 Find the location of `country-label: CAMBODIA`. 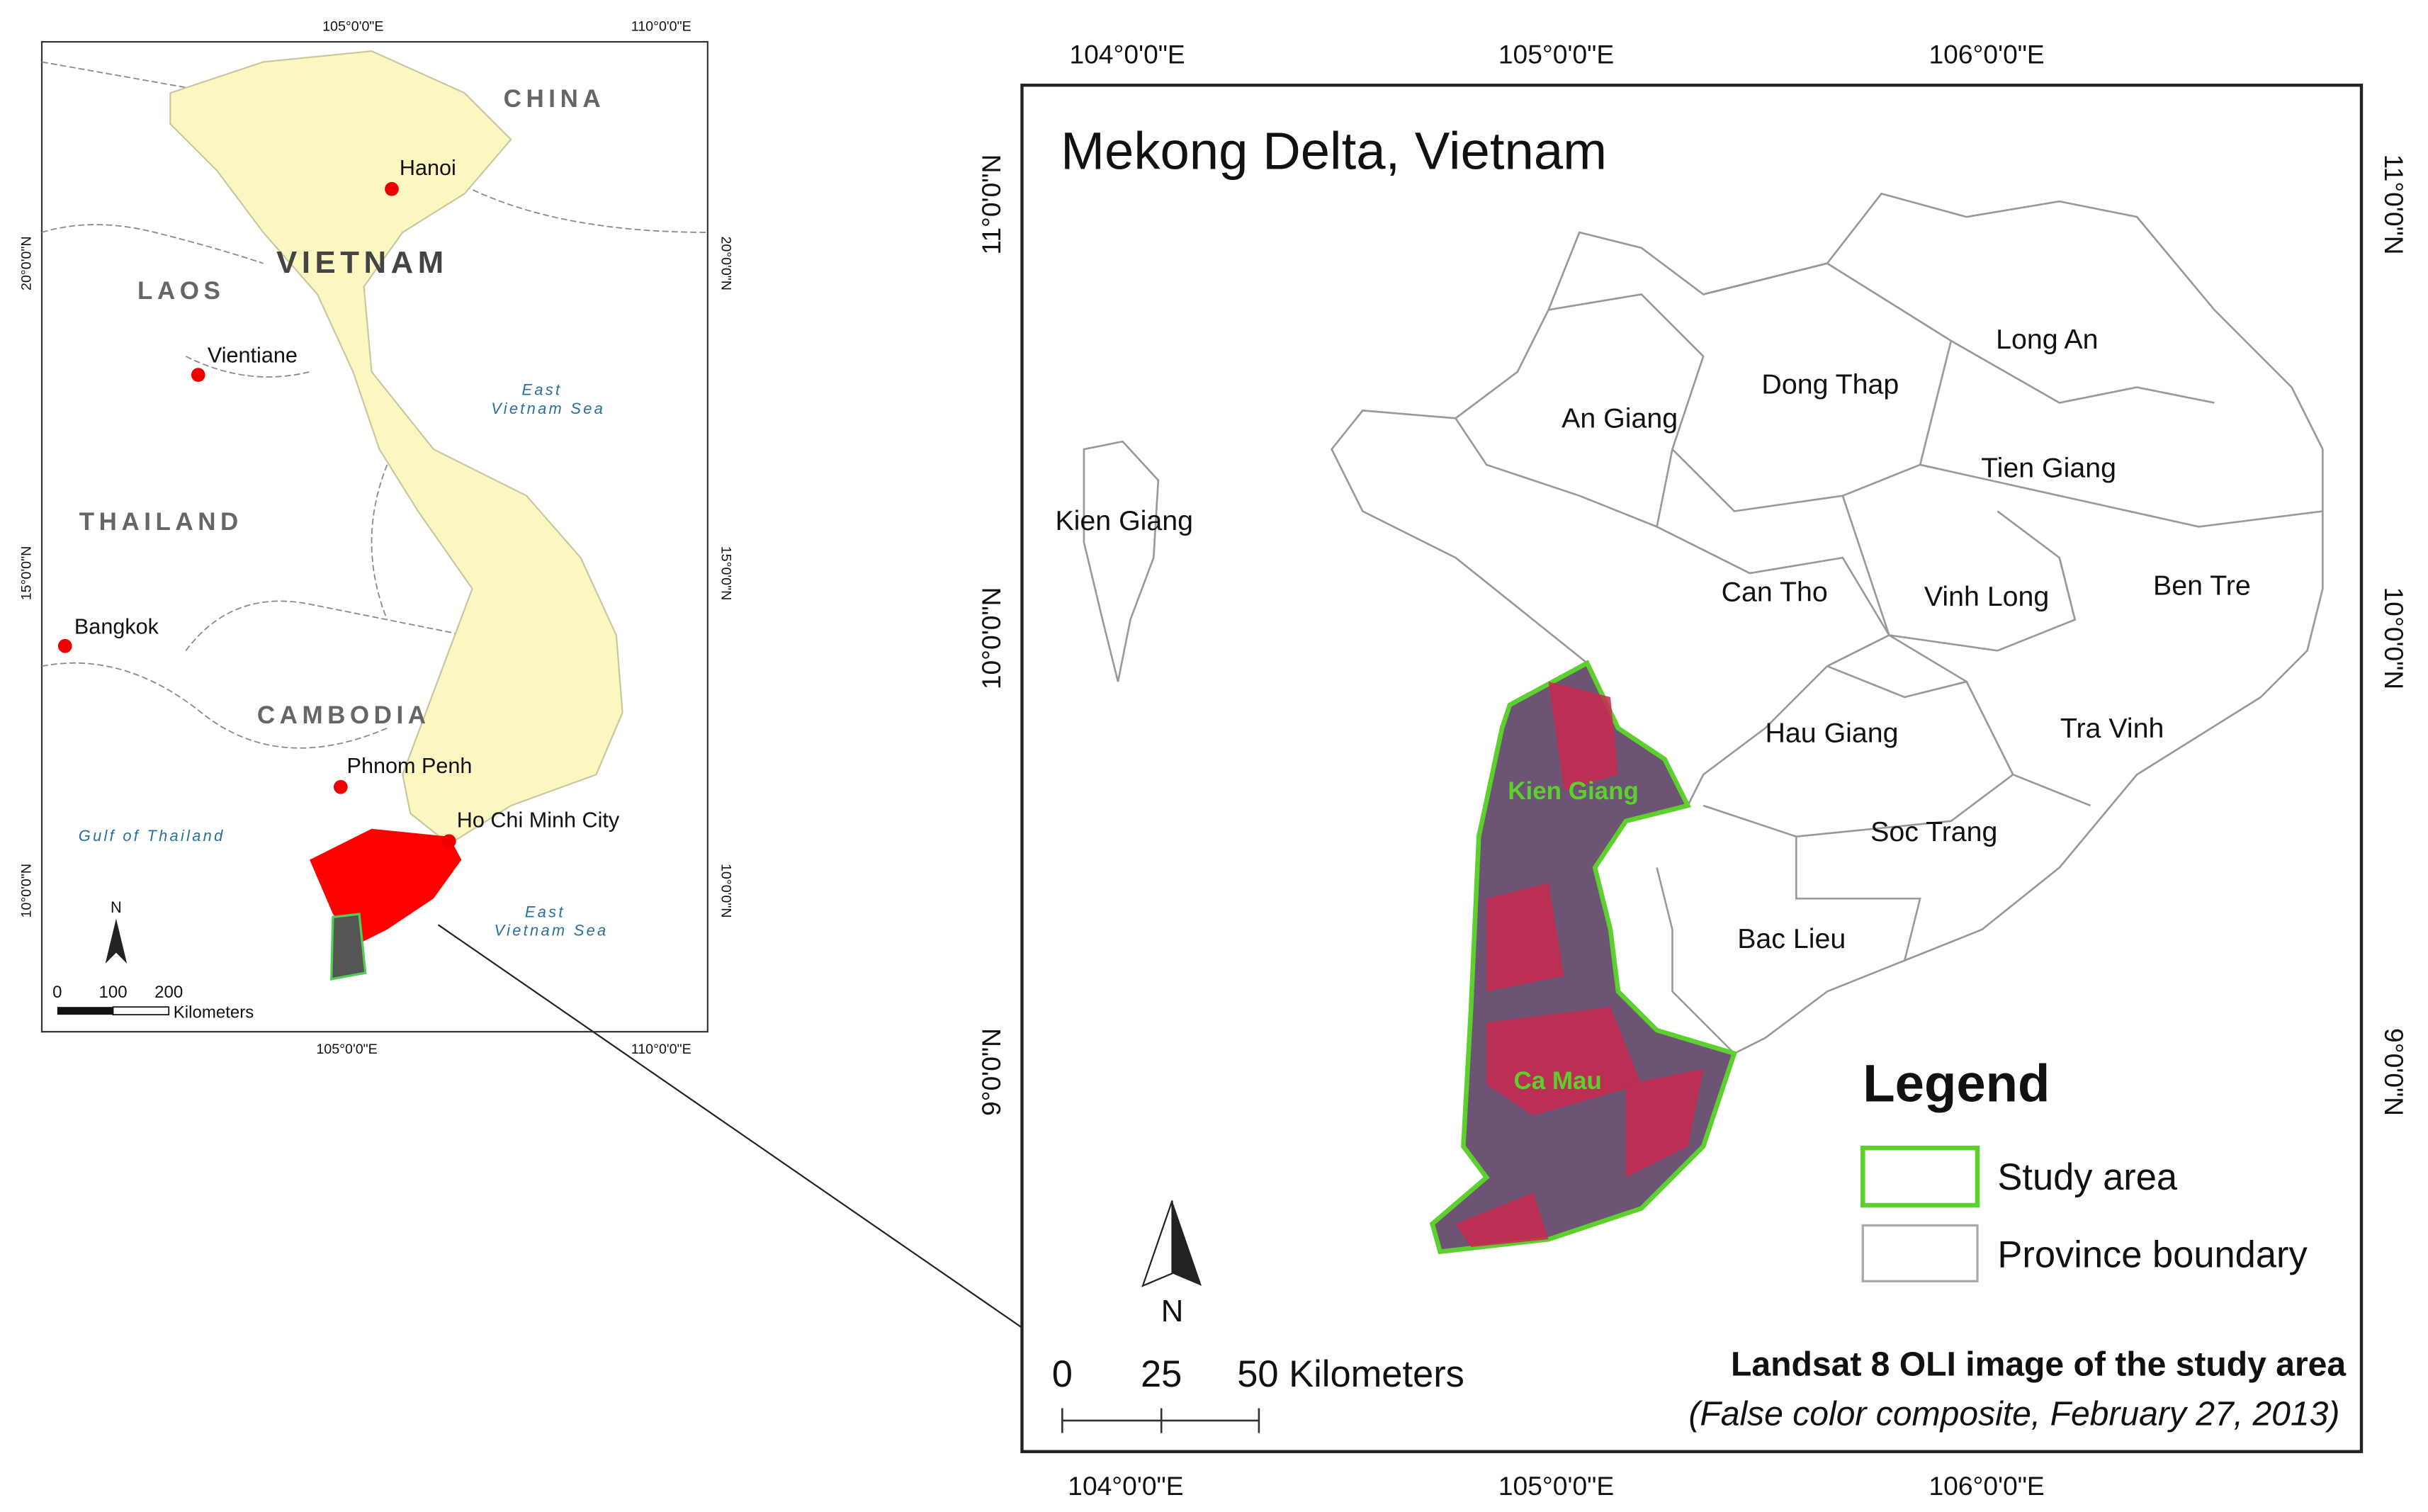

country-label: CAMBODIA is located at coordinates (344, 715).